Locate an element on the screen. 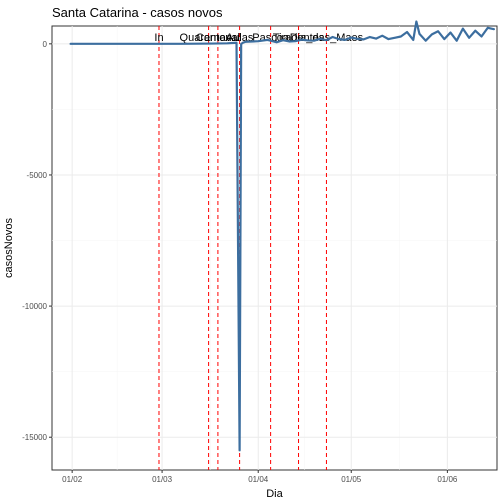 This screenshot has width=504, height=504. x-tick-label: 01/04 is located at coordinates (258, 479).